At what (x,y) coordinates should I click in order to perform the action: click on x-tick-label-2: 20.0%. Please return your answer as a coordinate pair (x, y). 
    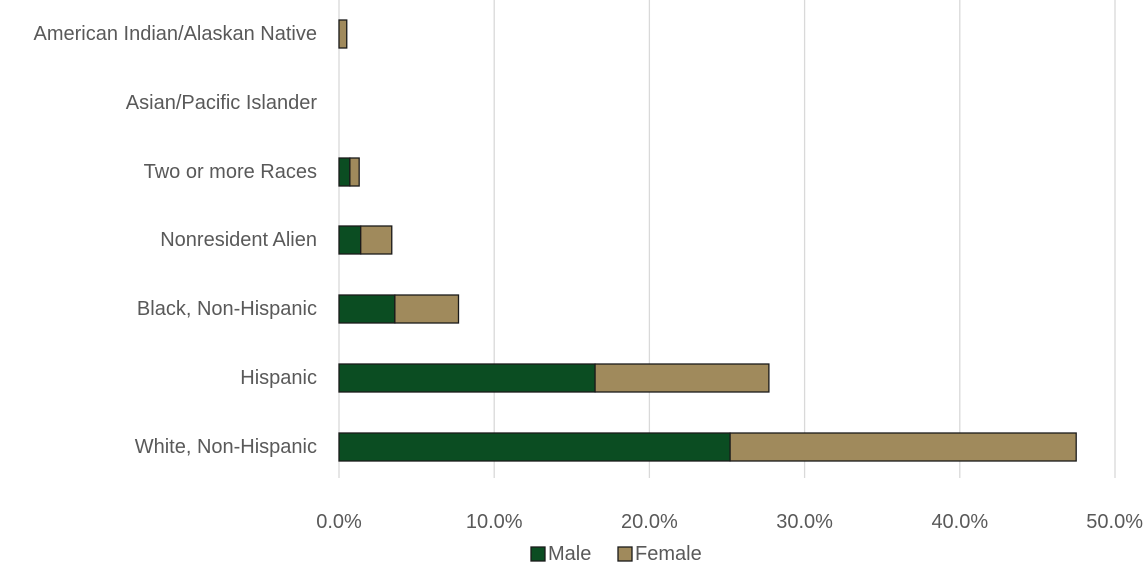
    Looking at the image, I should click on (649, 522).